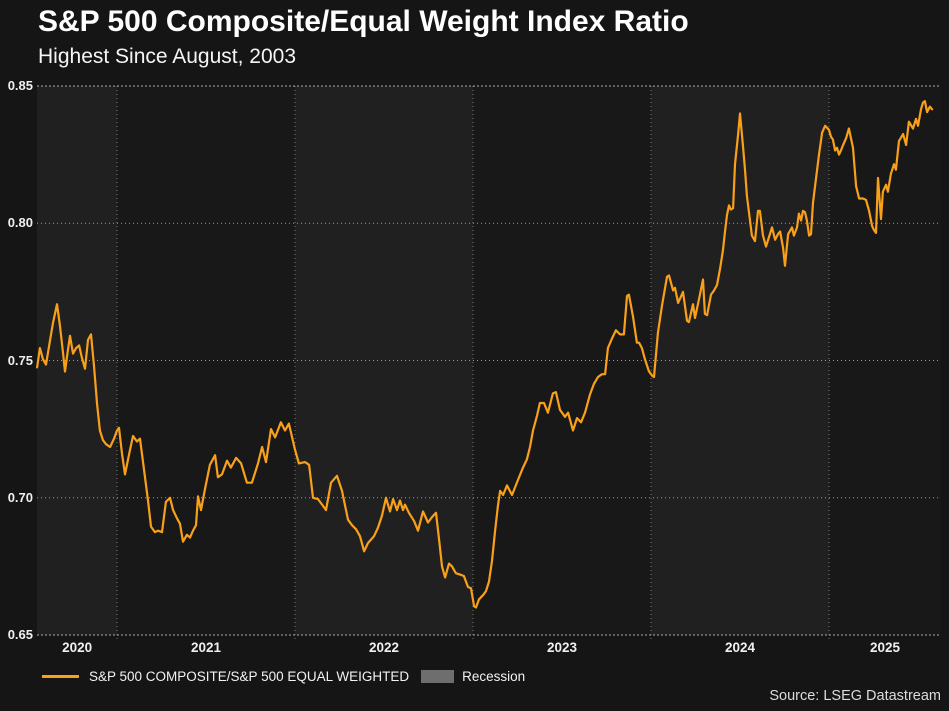 This screenshot has width=949, height=711. I want to click on y-tick-label: 0.85, so click(20, 85).